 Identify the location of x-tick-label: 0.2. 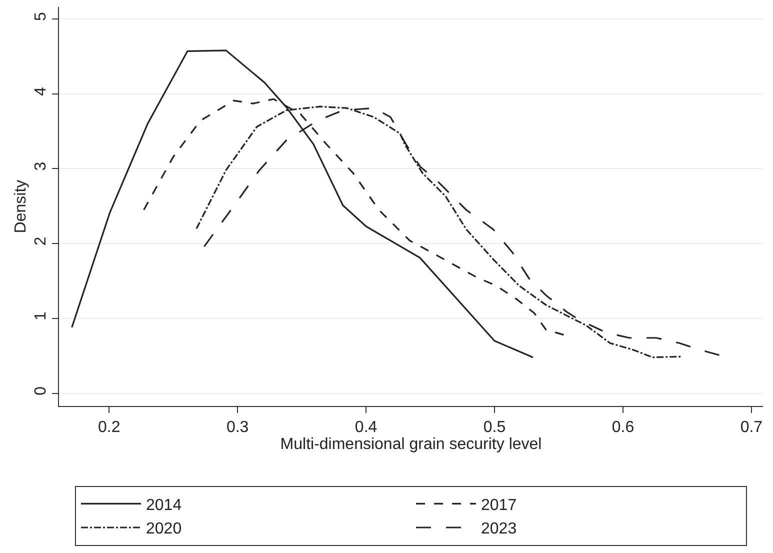
(109, 427).